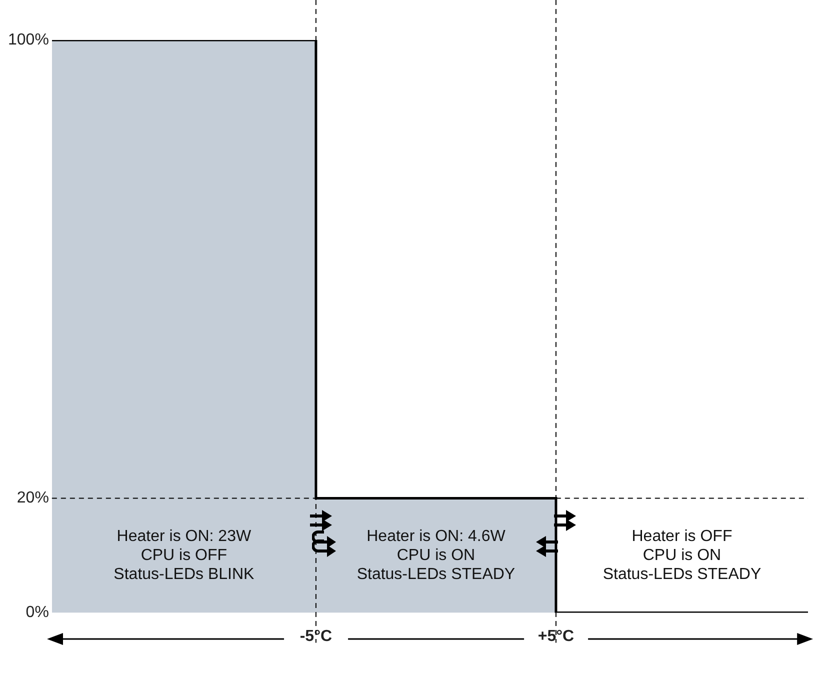 This screenshot has height=677, width=813. What do you see at coordinates (316, 636) in the screenshot?
I see `x-tick-label: -5°C` at bounding box center [316, 636].